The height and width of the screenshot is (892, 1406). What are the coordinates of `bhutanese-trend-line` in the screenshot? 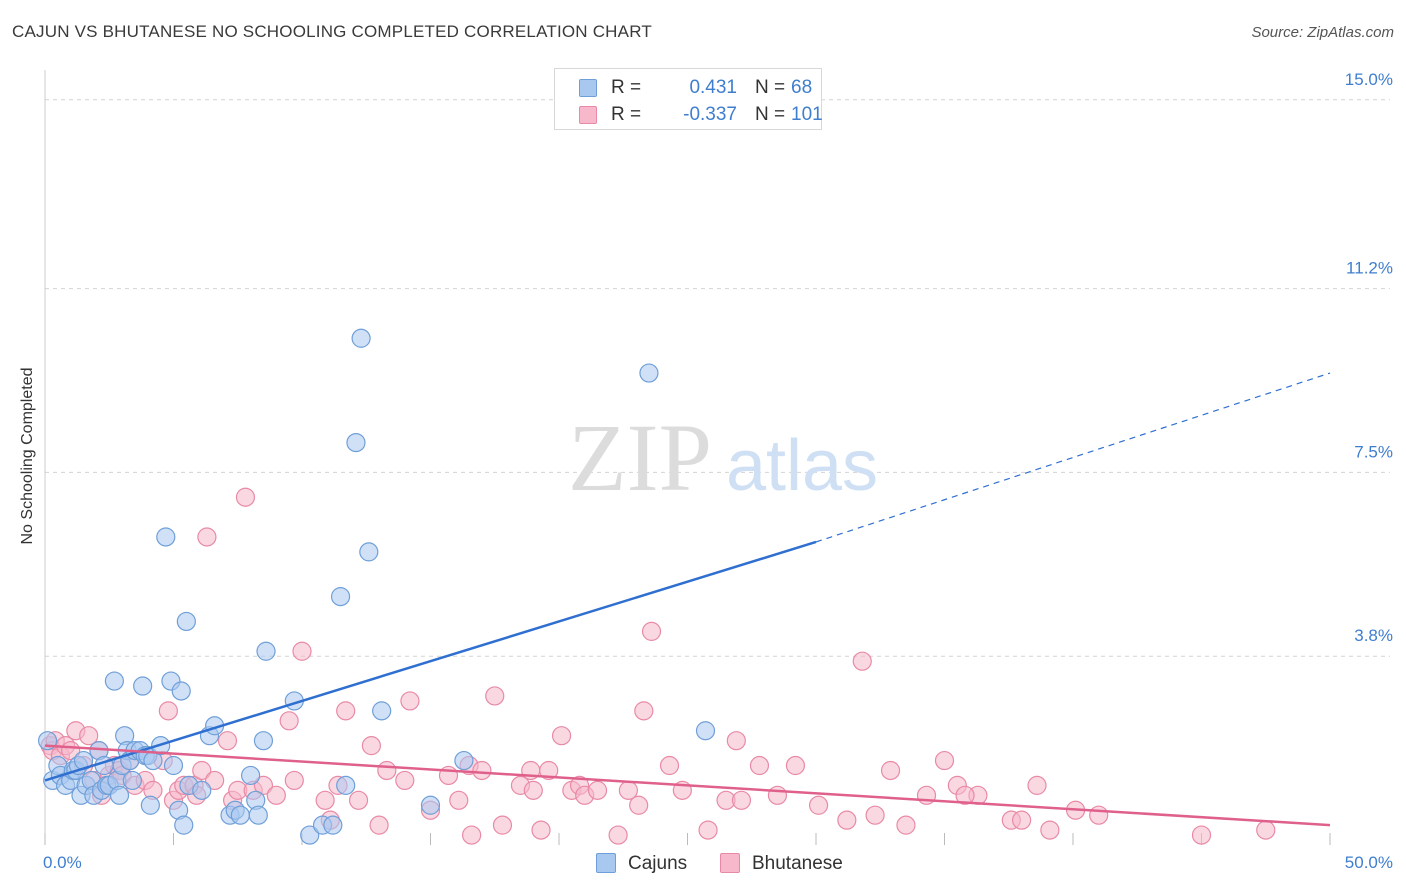 It's located at (687, 785).